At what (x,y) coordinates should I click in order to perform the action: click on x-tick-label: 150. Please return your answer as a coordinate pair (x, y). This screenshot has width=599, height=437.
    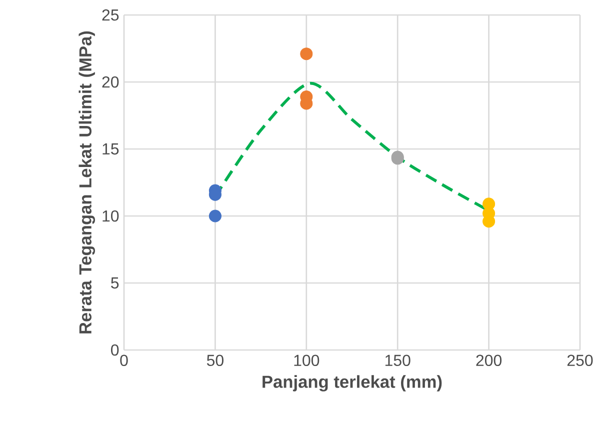
    Looking at the image, I should click on (397, 360).